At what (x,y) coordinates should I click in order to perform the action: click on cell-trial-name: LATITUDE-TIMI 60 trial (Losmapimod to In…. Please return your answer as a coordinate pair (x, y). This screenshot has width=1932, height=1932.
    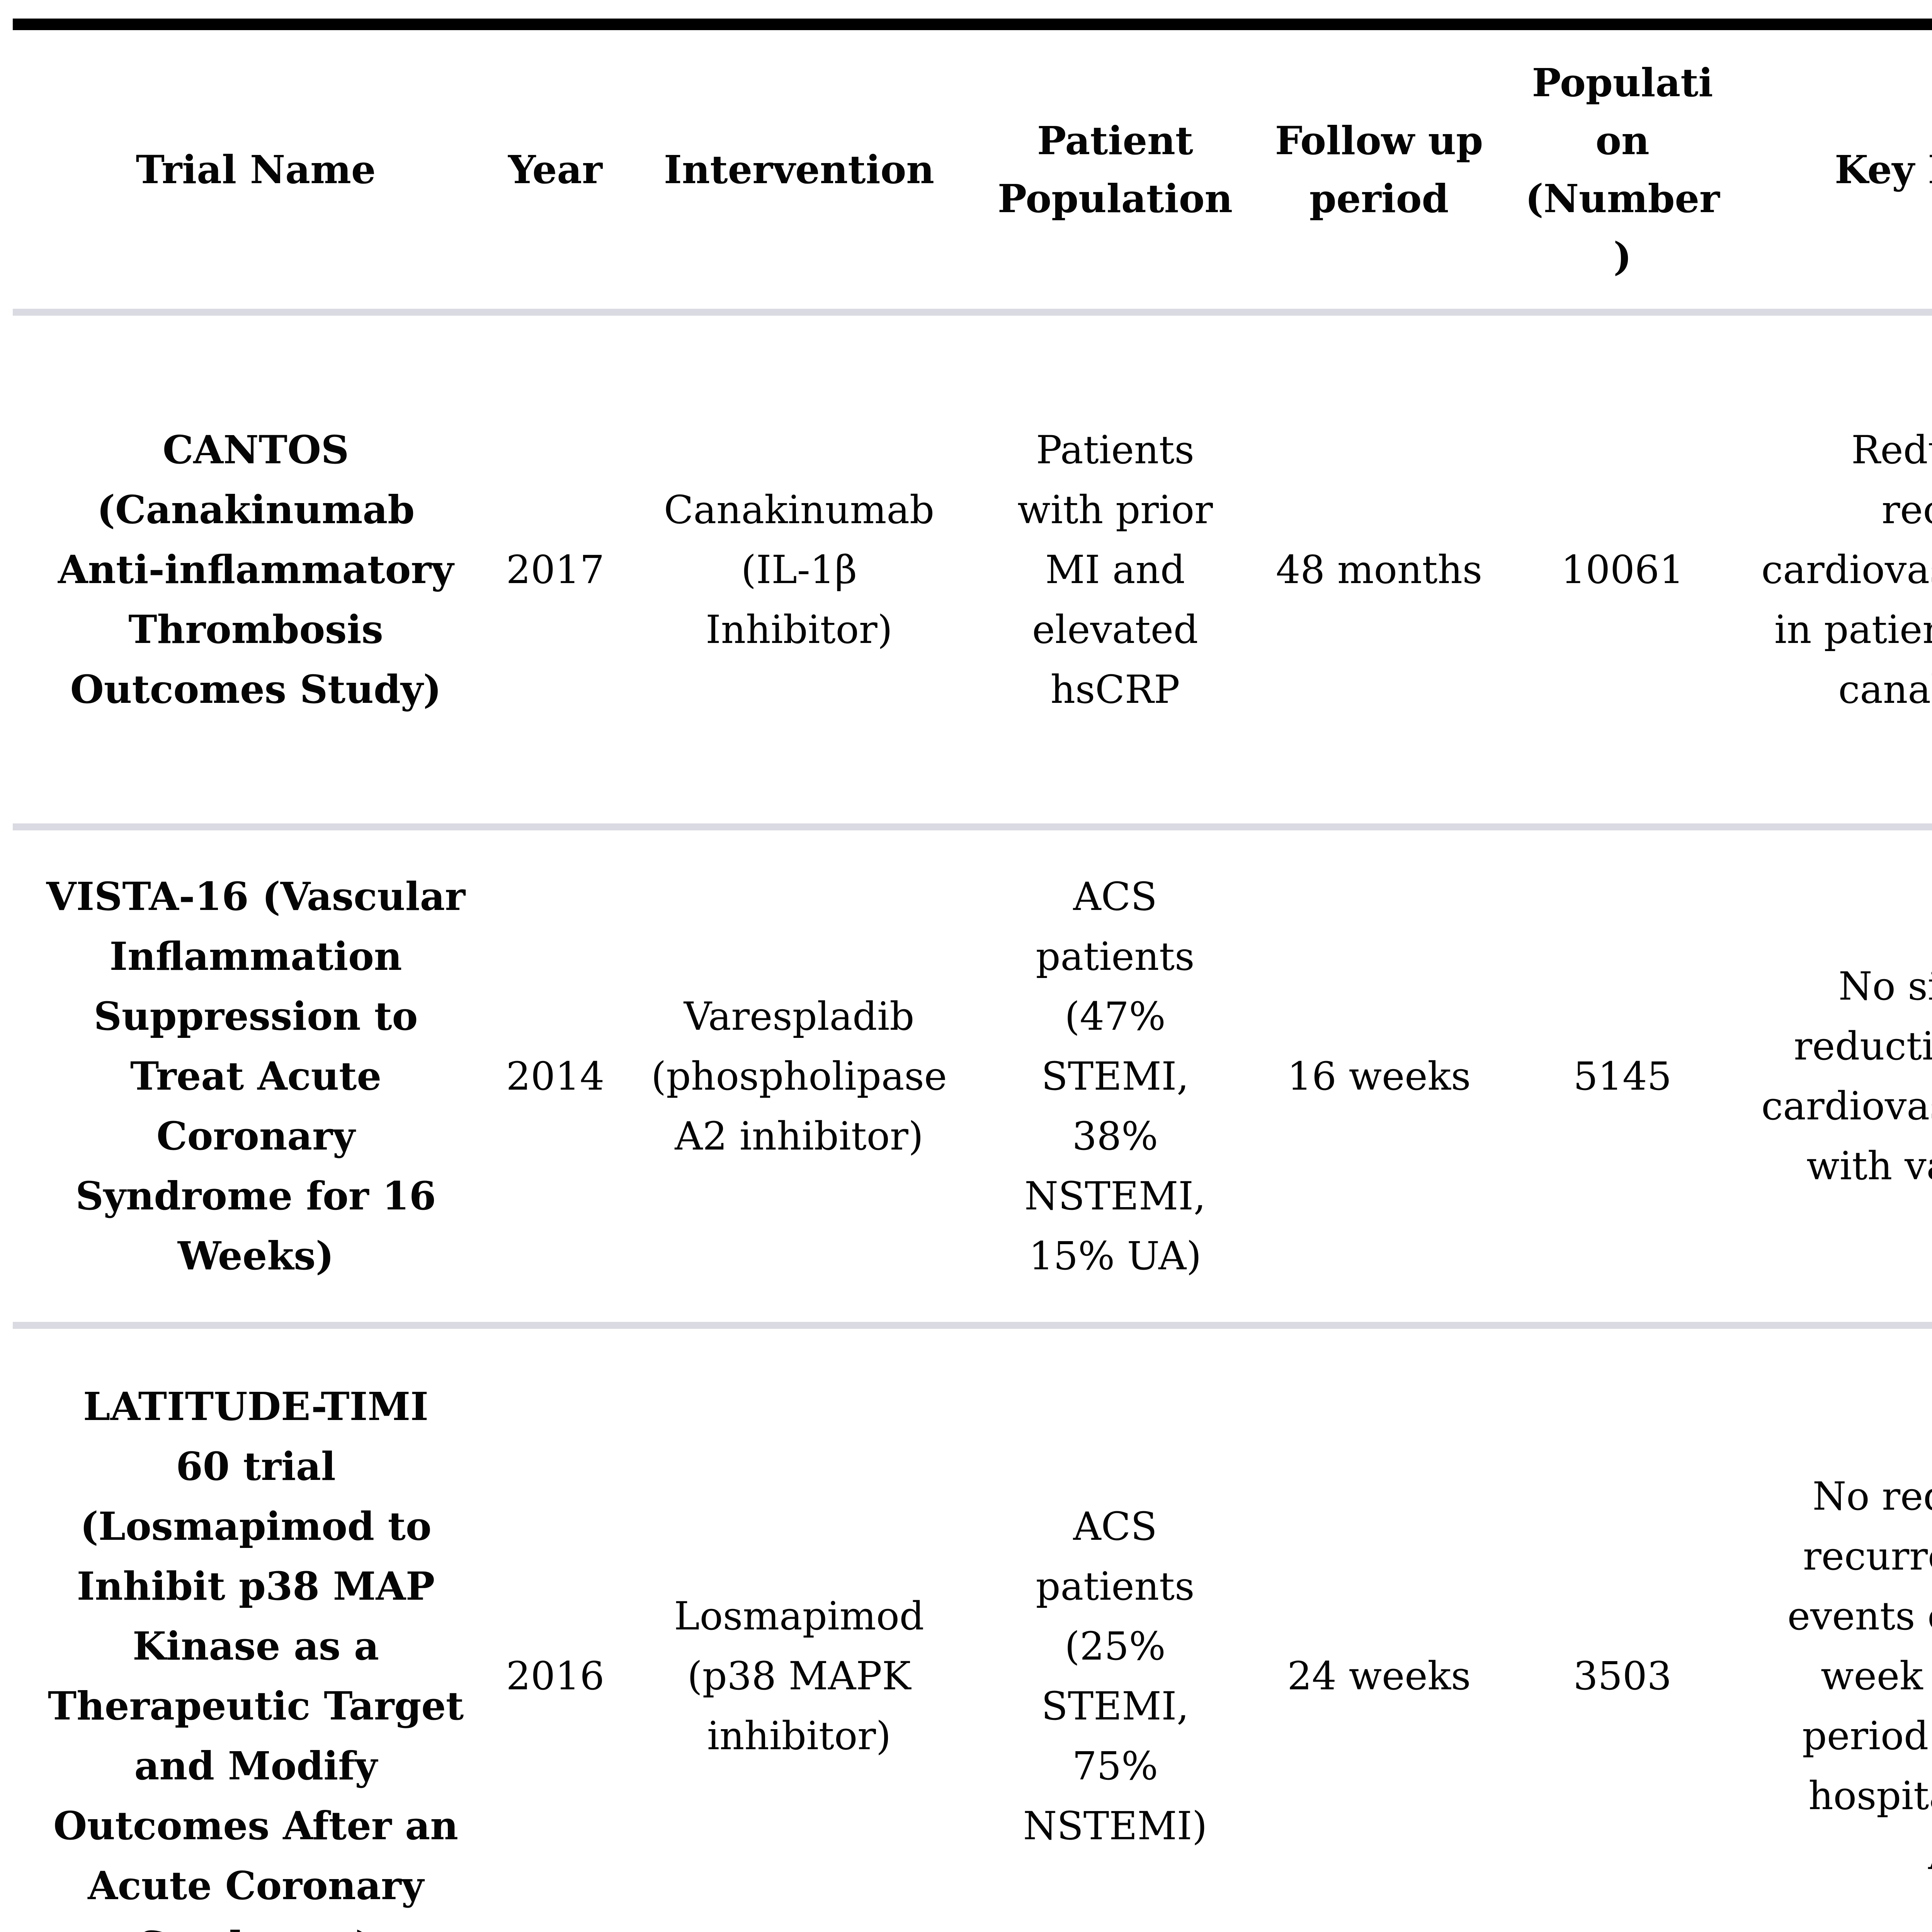
    Looking at the image, I should click on (256, 1628).